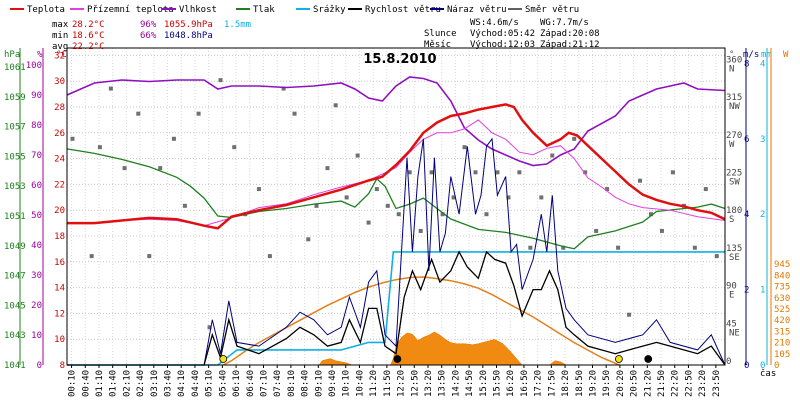 This screenshot has width=800, height=400. Describe the element at coordinates (148, 36) in the screenshot. I see `stat-min-humidity: 66%` at that location.